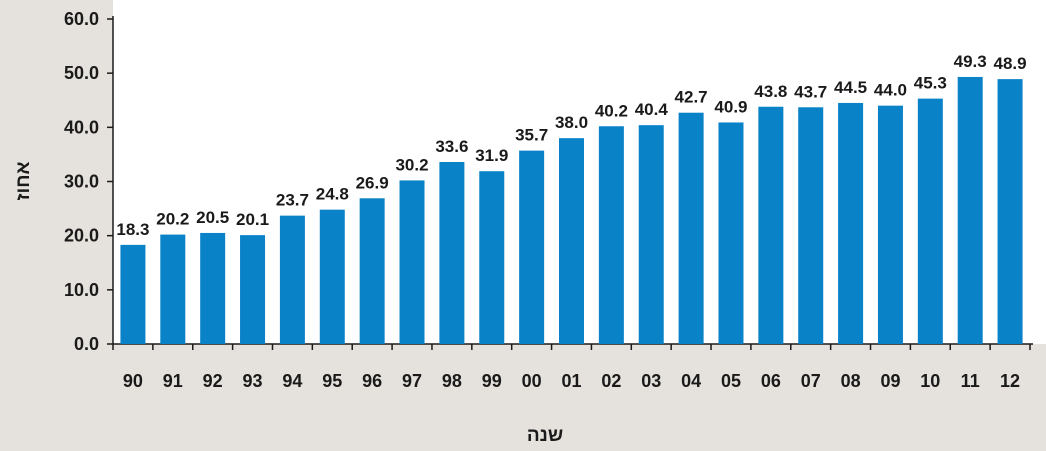 The image size is (1046, 451). What do you see at coordinates (491, 155) in the screenshot?
I see `bar-value-label: 31.9` at bounding box center [491, 155].